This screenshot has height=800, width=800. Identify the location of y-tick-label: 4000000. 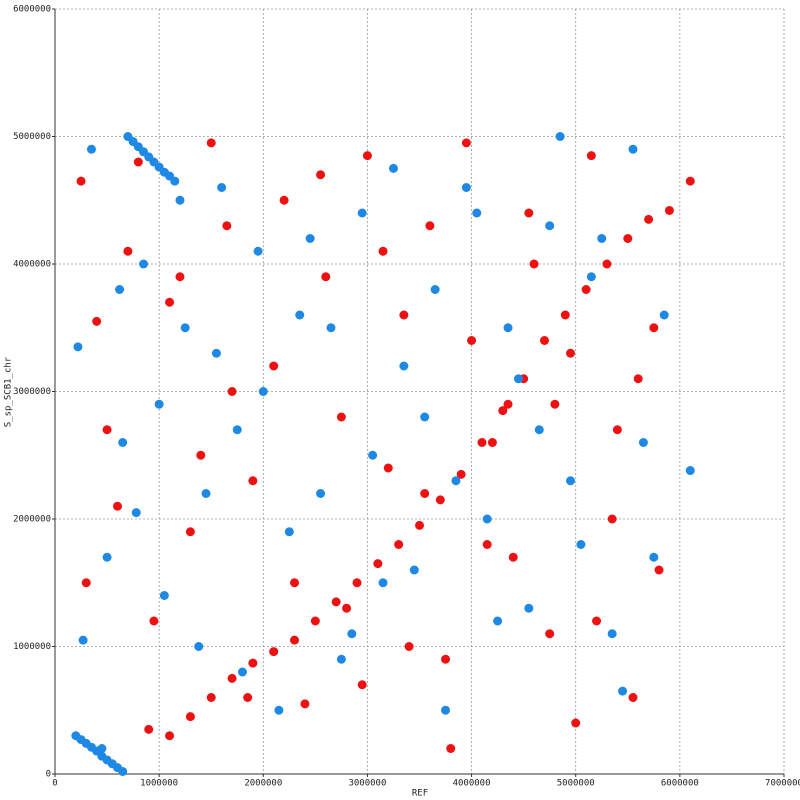
(32, 265).